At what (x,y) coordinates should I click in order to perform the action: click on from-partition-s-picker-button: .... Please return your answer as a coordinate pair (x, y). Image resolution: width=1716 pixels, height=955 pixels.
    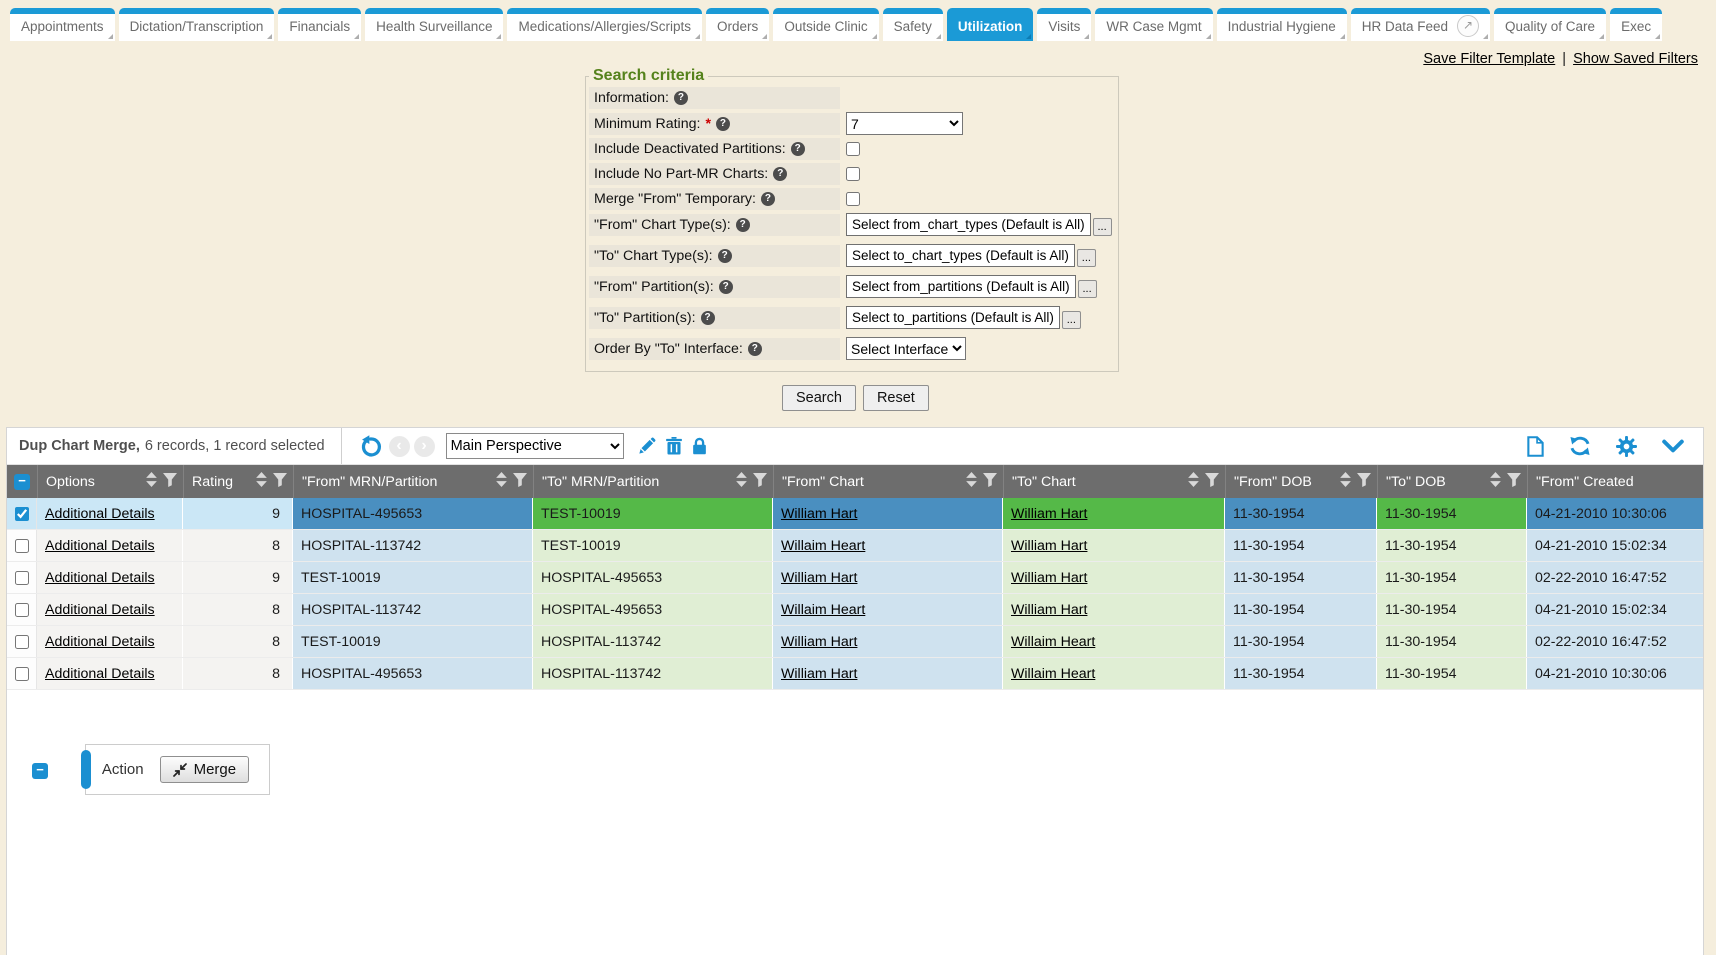
    Looking at the image, I should click on (1087, 289).